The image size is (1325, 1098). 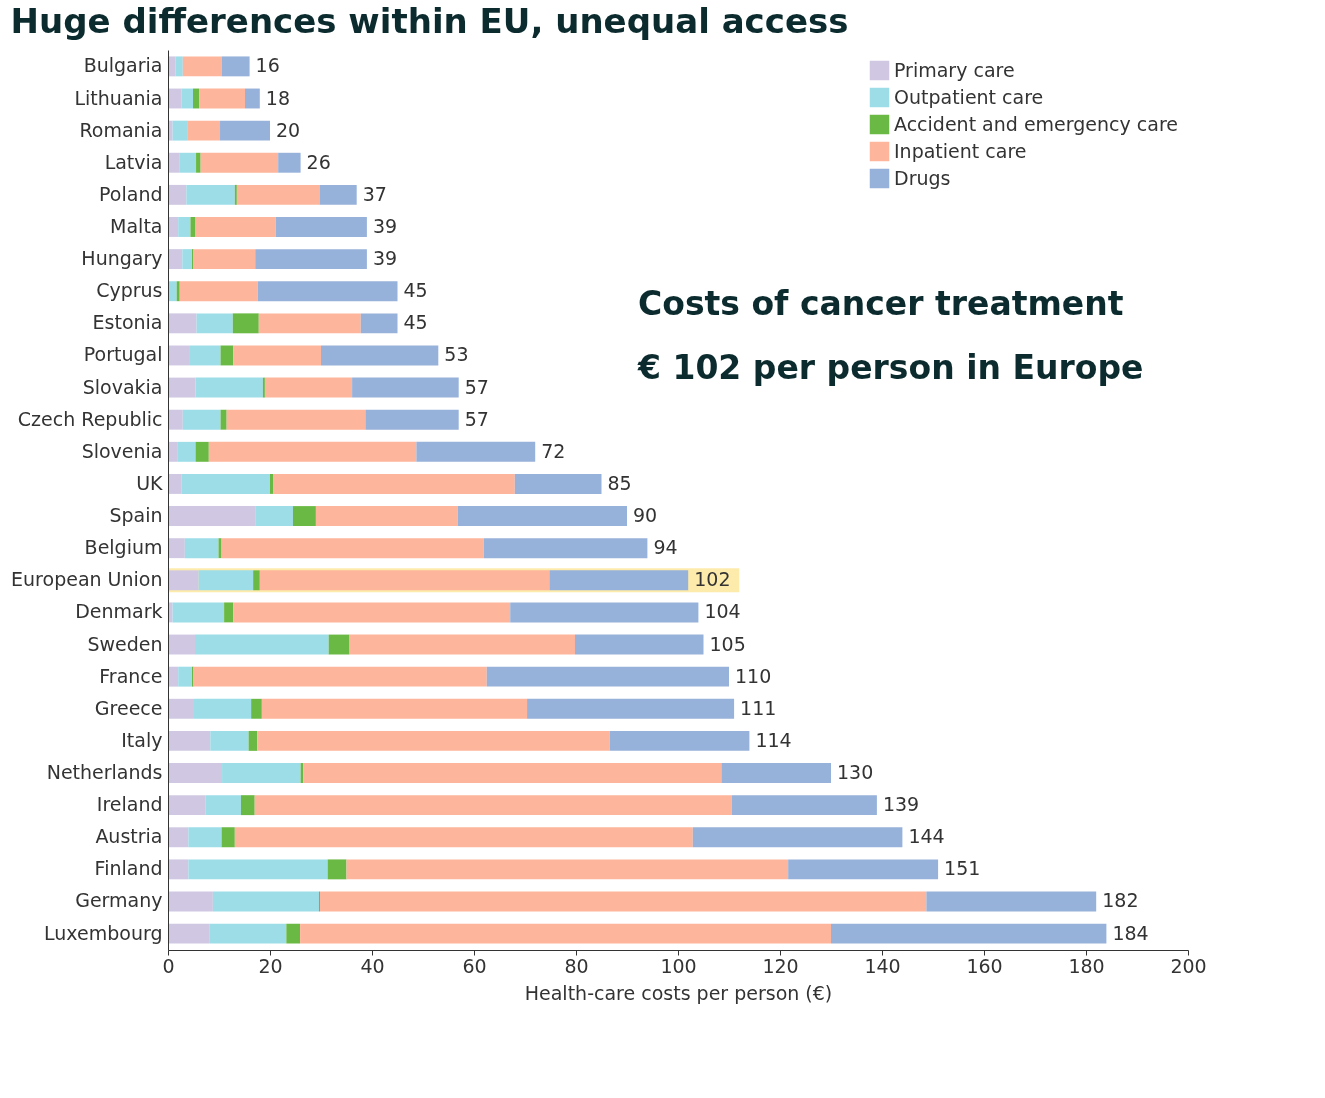 I want to click on total-label: 94, so click(x=665, y=547).